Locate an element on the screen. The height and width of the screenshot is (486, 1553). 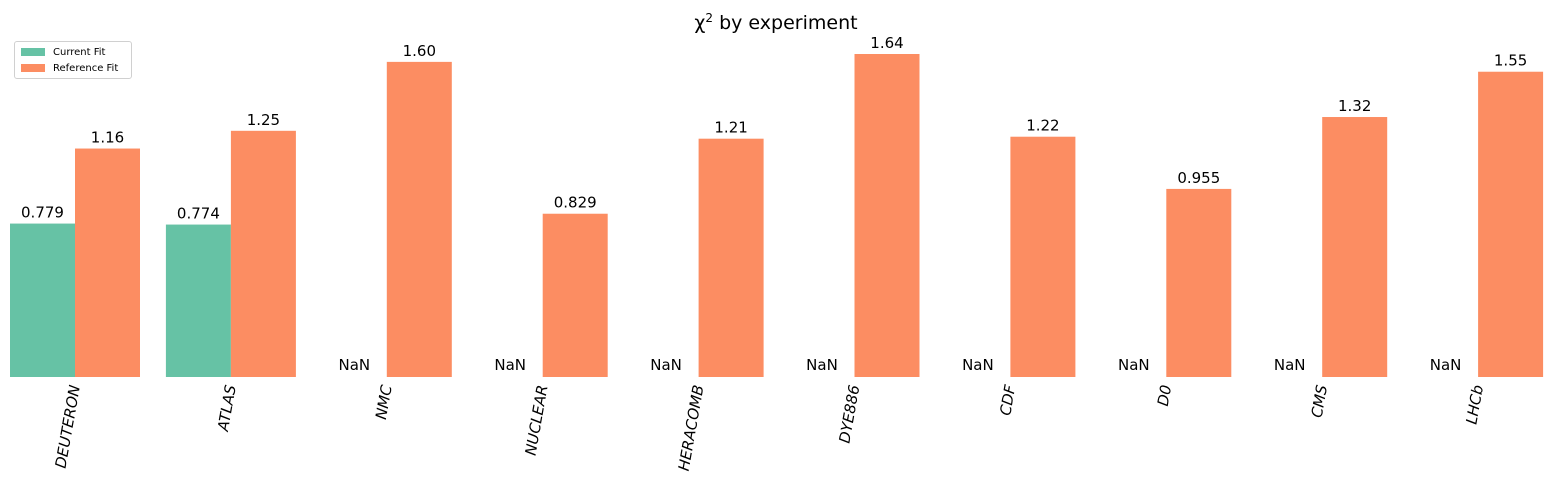
legend-swatch-current-fit is located at coordinates (33, 52).